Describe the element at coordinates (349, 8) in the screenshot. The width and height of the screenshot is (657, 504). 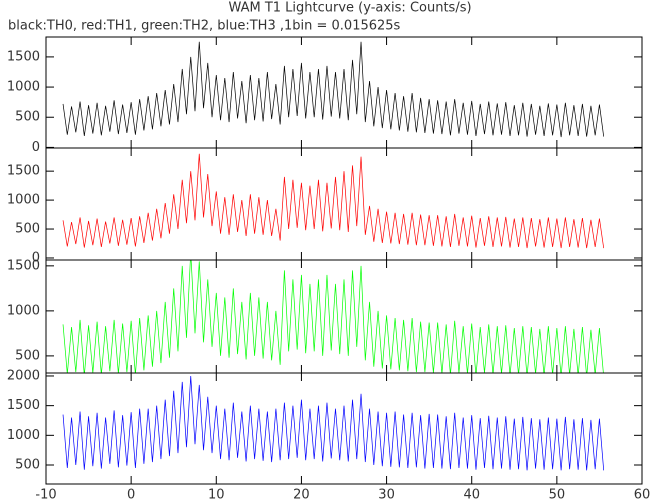
I see `chart-title: WAM T1 Lightcurve (y-axis: Counts/s)` at that location.